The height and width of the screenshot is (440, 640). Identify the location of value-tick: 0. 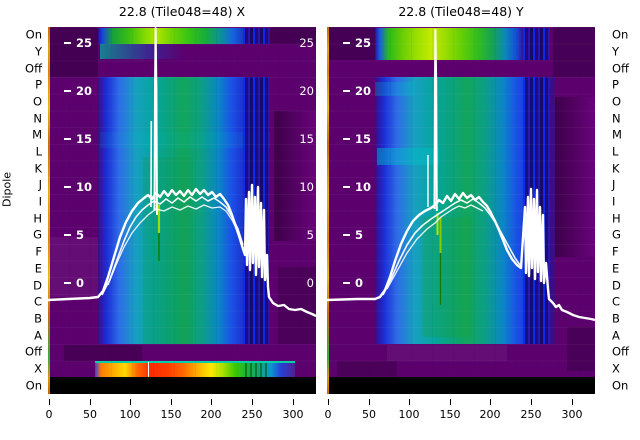
(74, 283).